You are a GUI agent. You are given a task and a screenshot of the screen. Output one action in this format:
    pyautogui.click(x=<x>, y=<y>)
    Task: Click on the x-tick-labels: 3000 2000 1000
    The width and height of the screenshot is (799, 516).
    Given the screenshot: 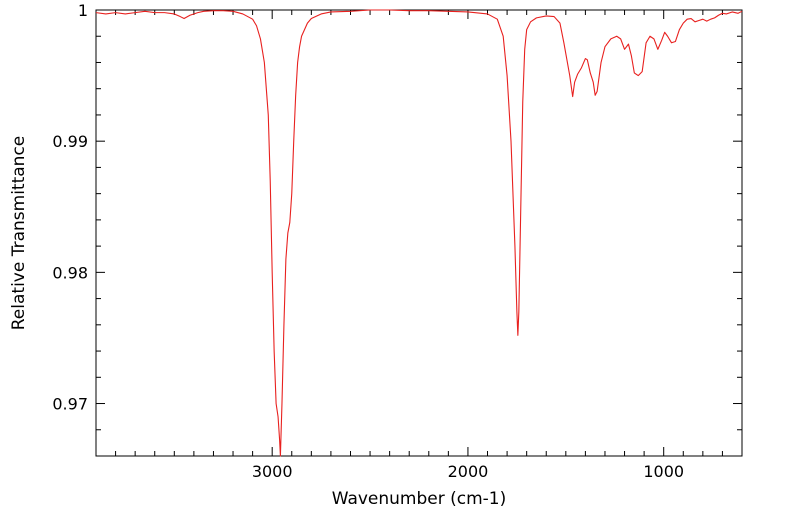 What is the action you would take?
    pyautogui.click(x=468, y=471)
    